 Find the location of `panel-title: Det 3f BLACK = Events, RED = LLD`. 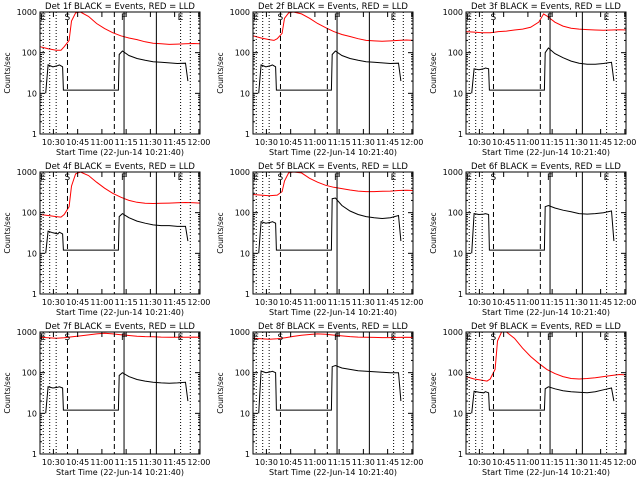

panel-title: Det 3f BLACK = Events, RED = LLD is located at coordinates (546, 7).